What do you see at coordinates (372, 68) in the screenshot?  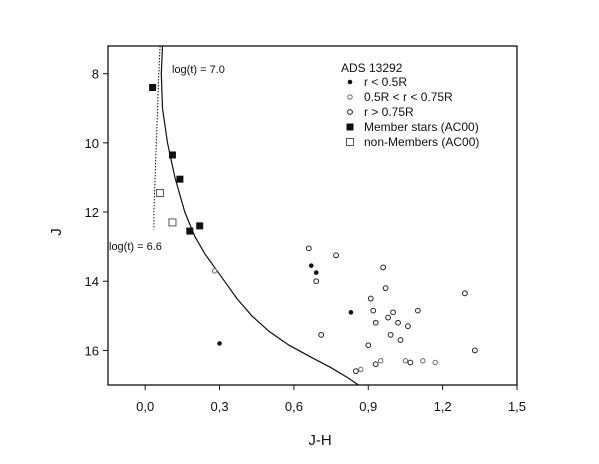 I see `legend-title: ADS 13292` at bounding box center [372, 68].